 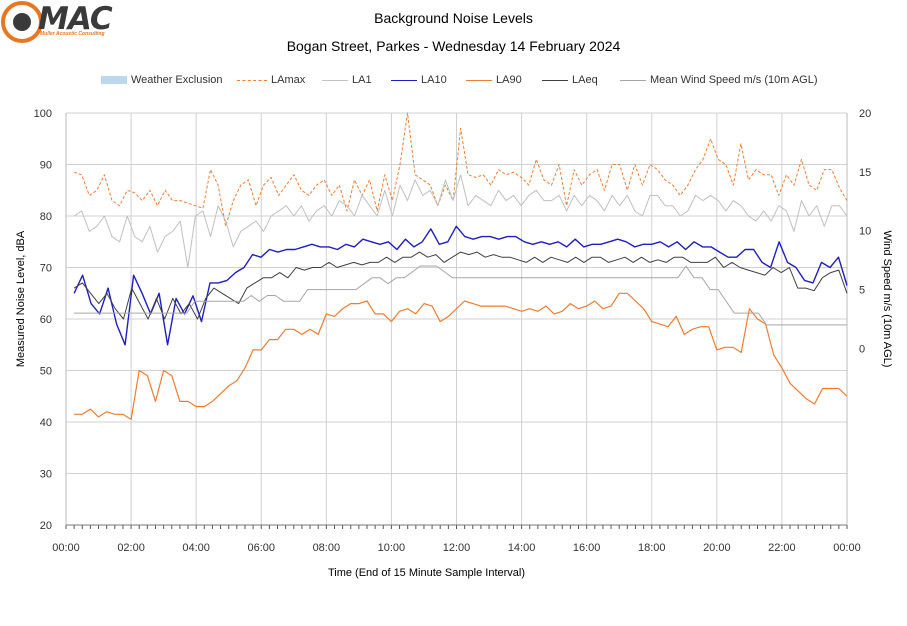 I want to click on x-tick-label: 22:00, so click(x=782, y=548).